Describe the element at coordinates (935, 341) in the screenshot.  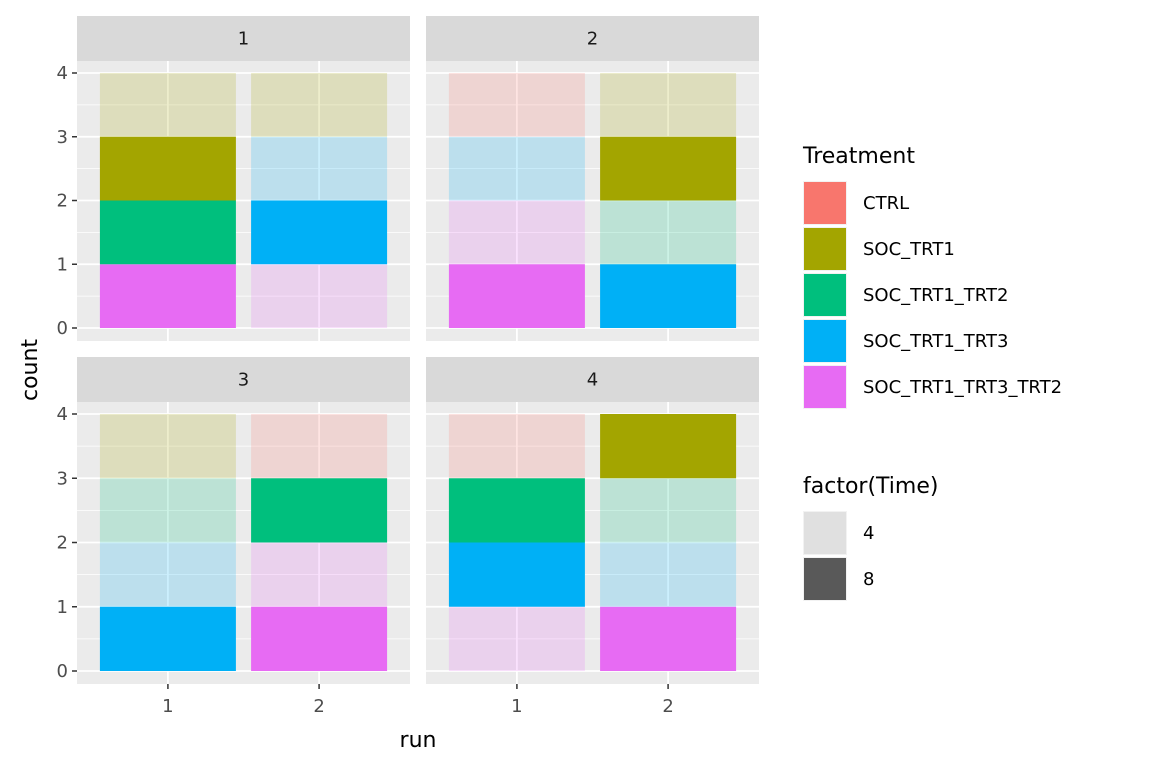
I see `legend-entry-label: SOC_TRT1_TRT3` at that location.